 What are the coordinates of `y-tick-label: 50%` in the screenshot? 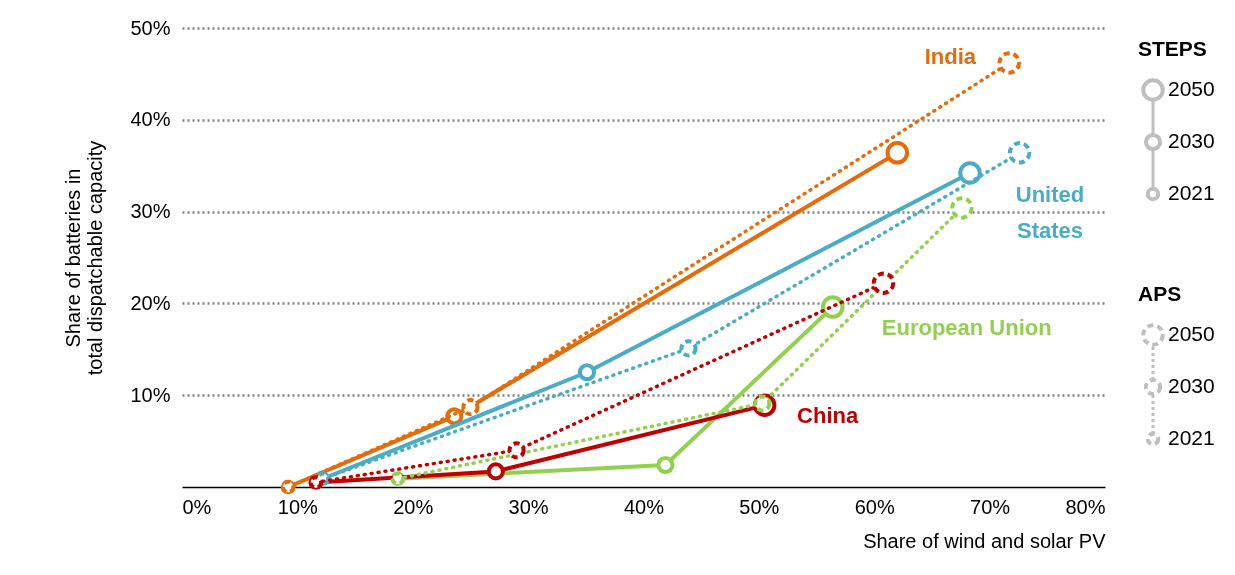 It's located at (150, 27).